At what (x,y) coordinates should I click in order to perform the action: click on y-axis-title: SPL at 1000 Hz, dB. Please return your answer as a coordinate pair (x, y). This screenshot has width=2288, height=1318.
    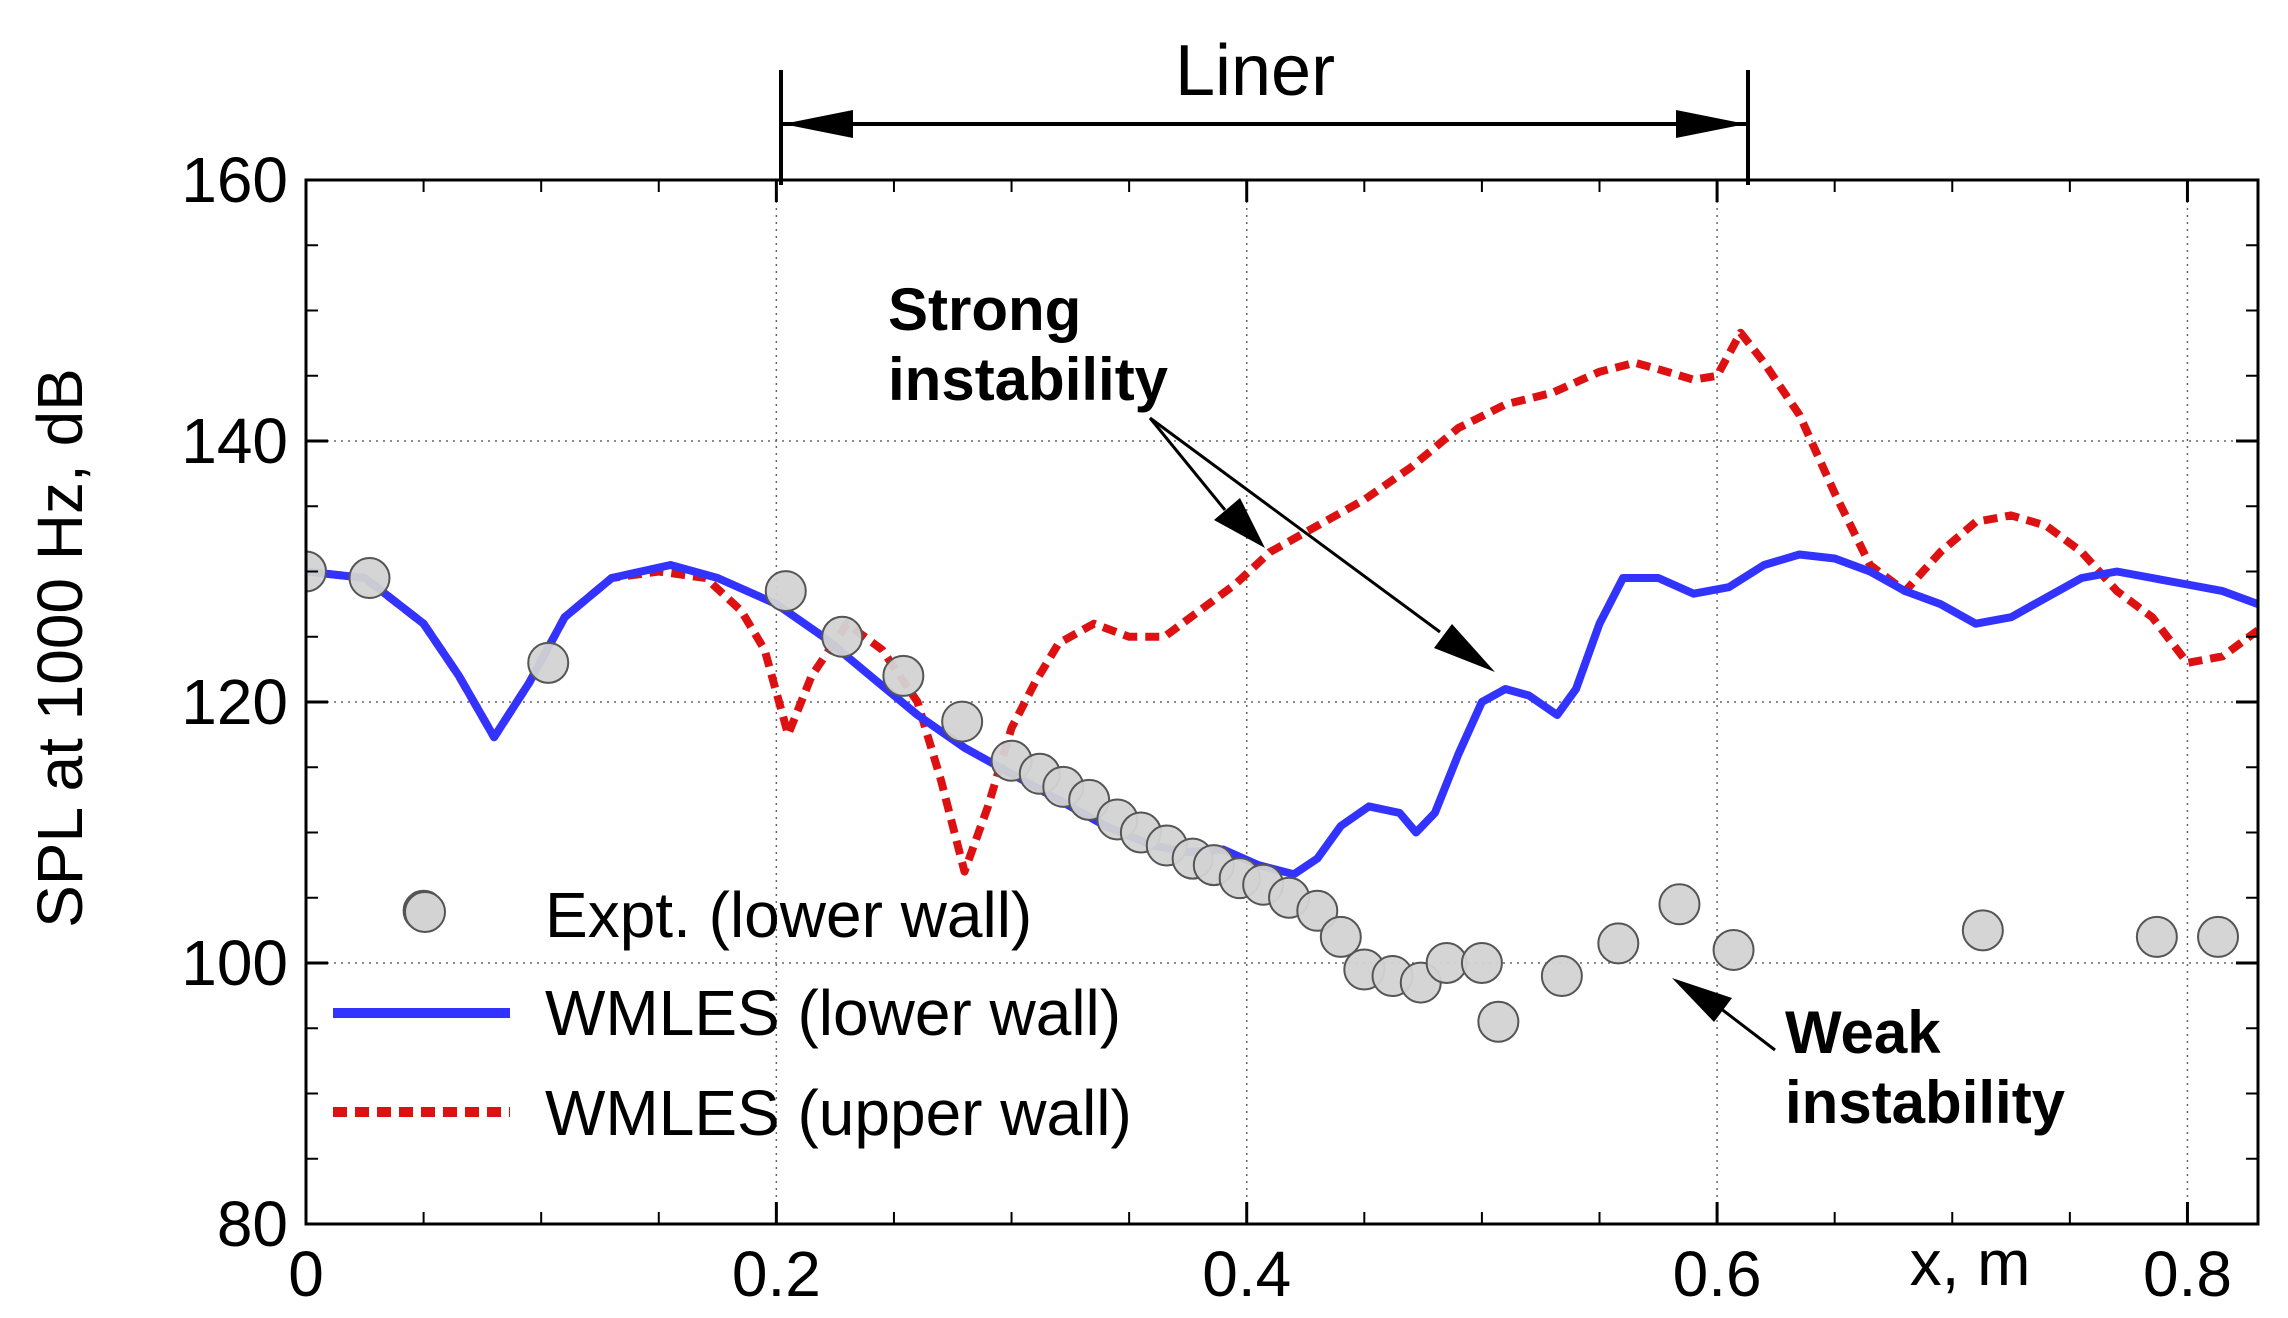
    Looking at the image, I should click on (60, 648).